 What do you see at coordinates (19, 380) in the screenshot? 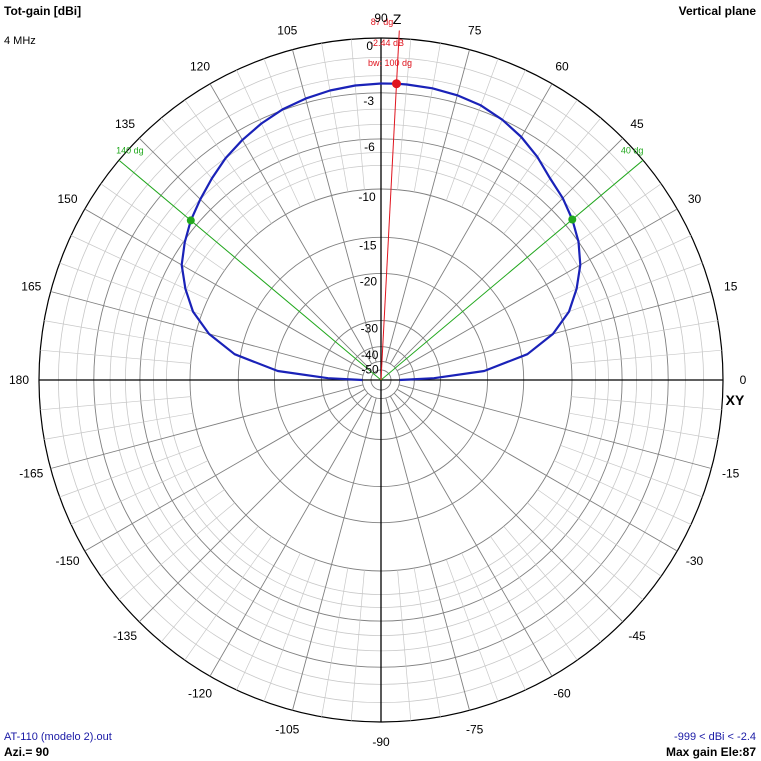
I see `angle-tick-label: 180` at bounding box center [19, 380].